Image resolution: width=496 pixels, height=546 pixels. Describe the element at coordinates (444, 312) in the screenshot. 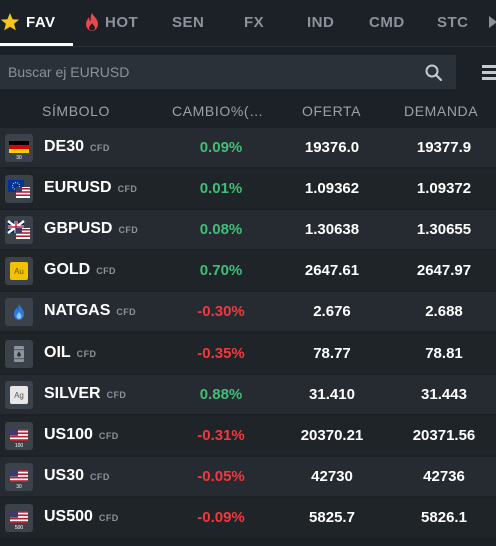

I see `ask-price: 2.688` at that location.